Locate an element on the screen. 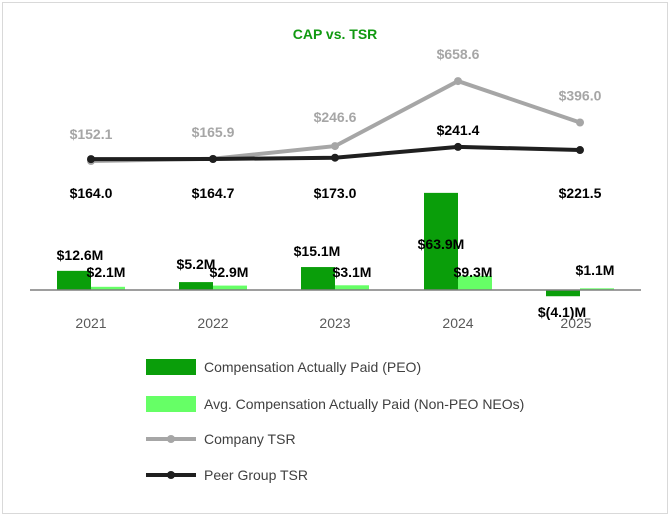 The height and width of the screenshot is (518, 672). peo-bar-2021 is located at coordinates (74, 280).